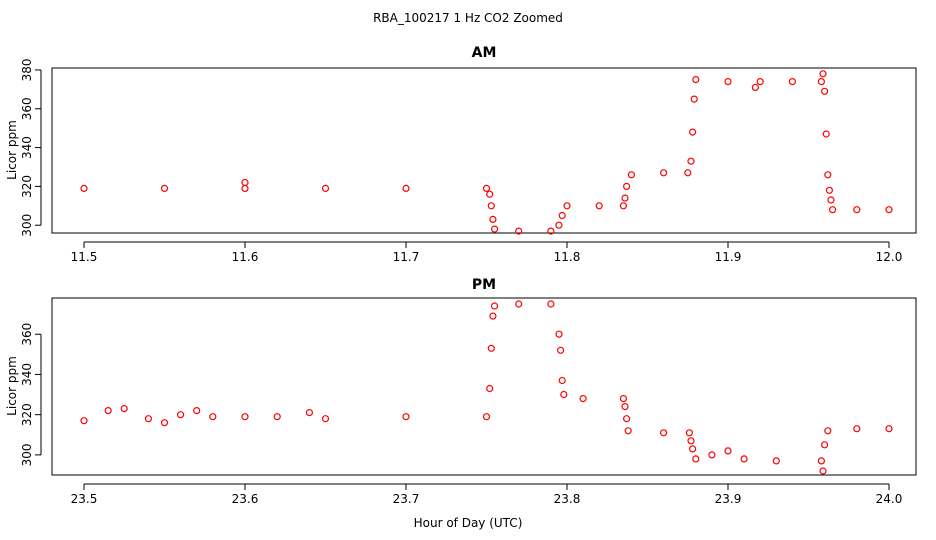 This screenshot has height=540, width=936. Describe the element at coordinates (27, 334) in the screenshot. I see `pm-y-tick-label: 360` at that location.